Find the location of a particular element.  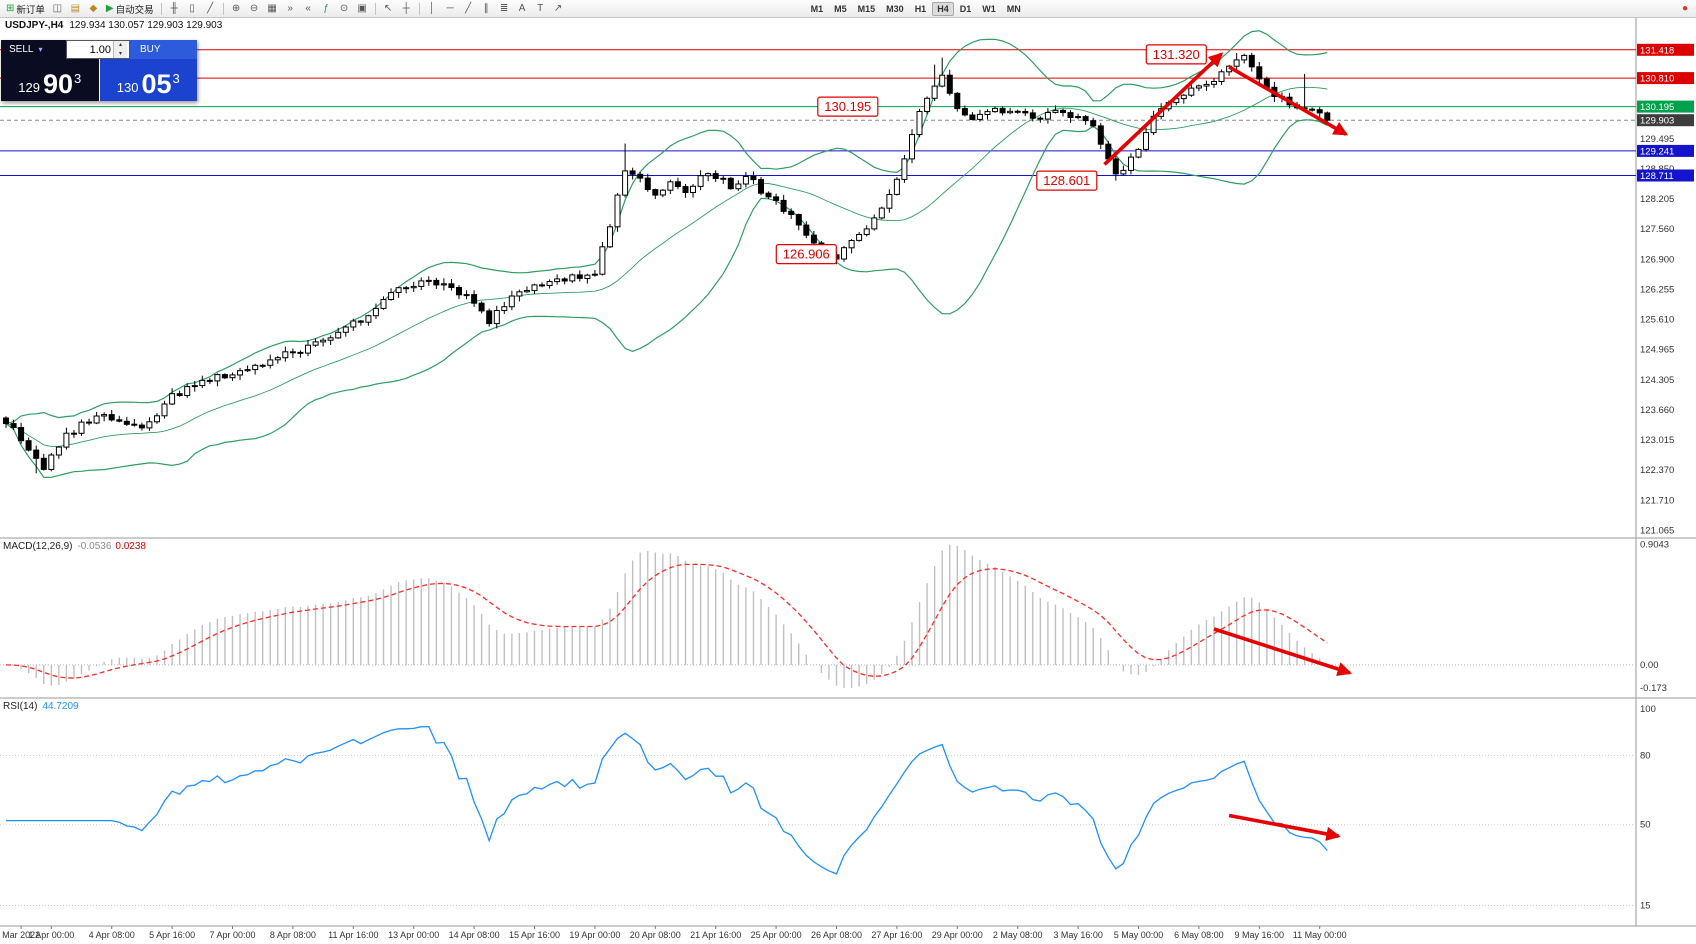

autotrading-button: ▶ 自动交易 is located at coordinates (130, 8).